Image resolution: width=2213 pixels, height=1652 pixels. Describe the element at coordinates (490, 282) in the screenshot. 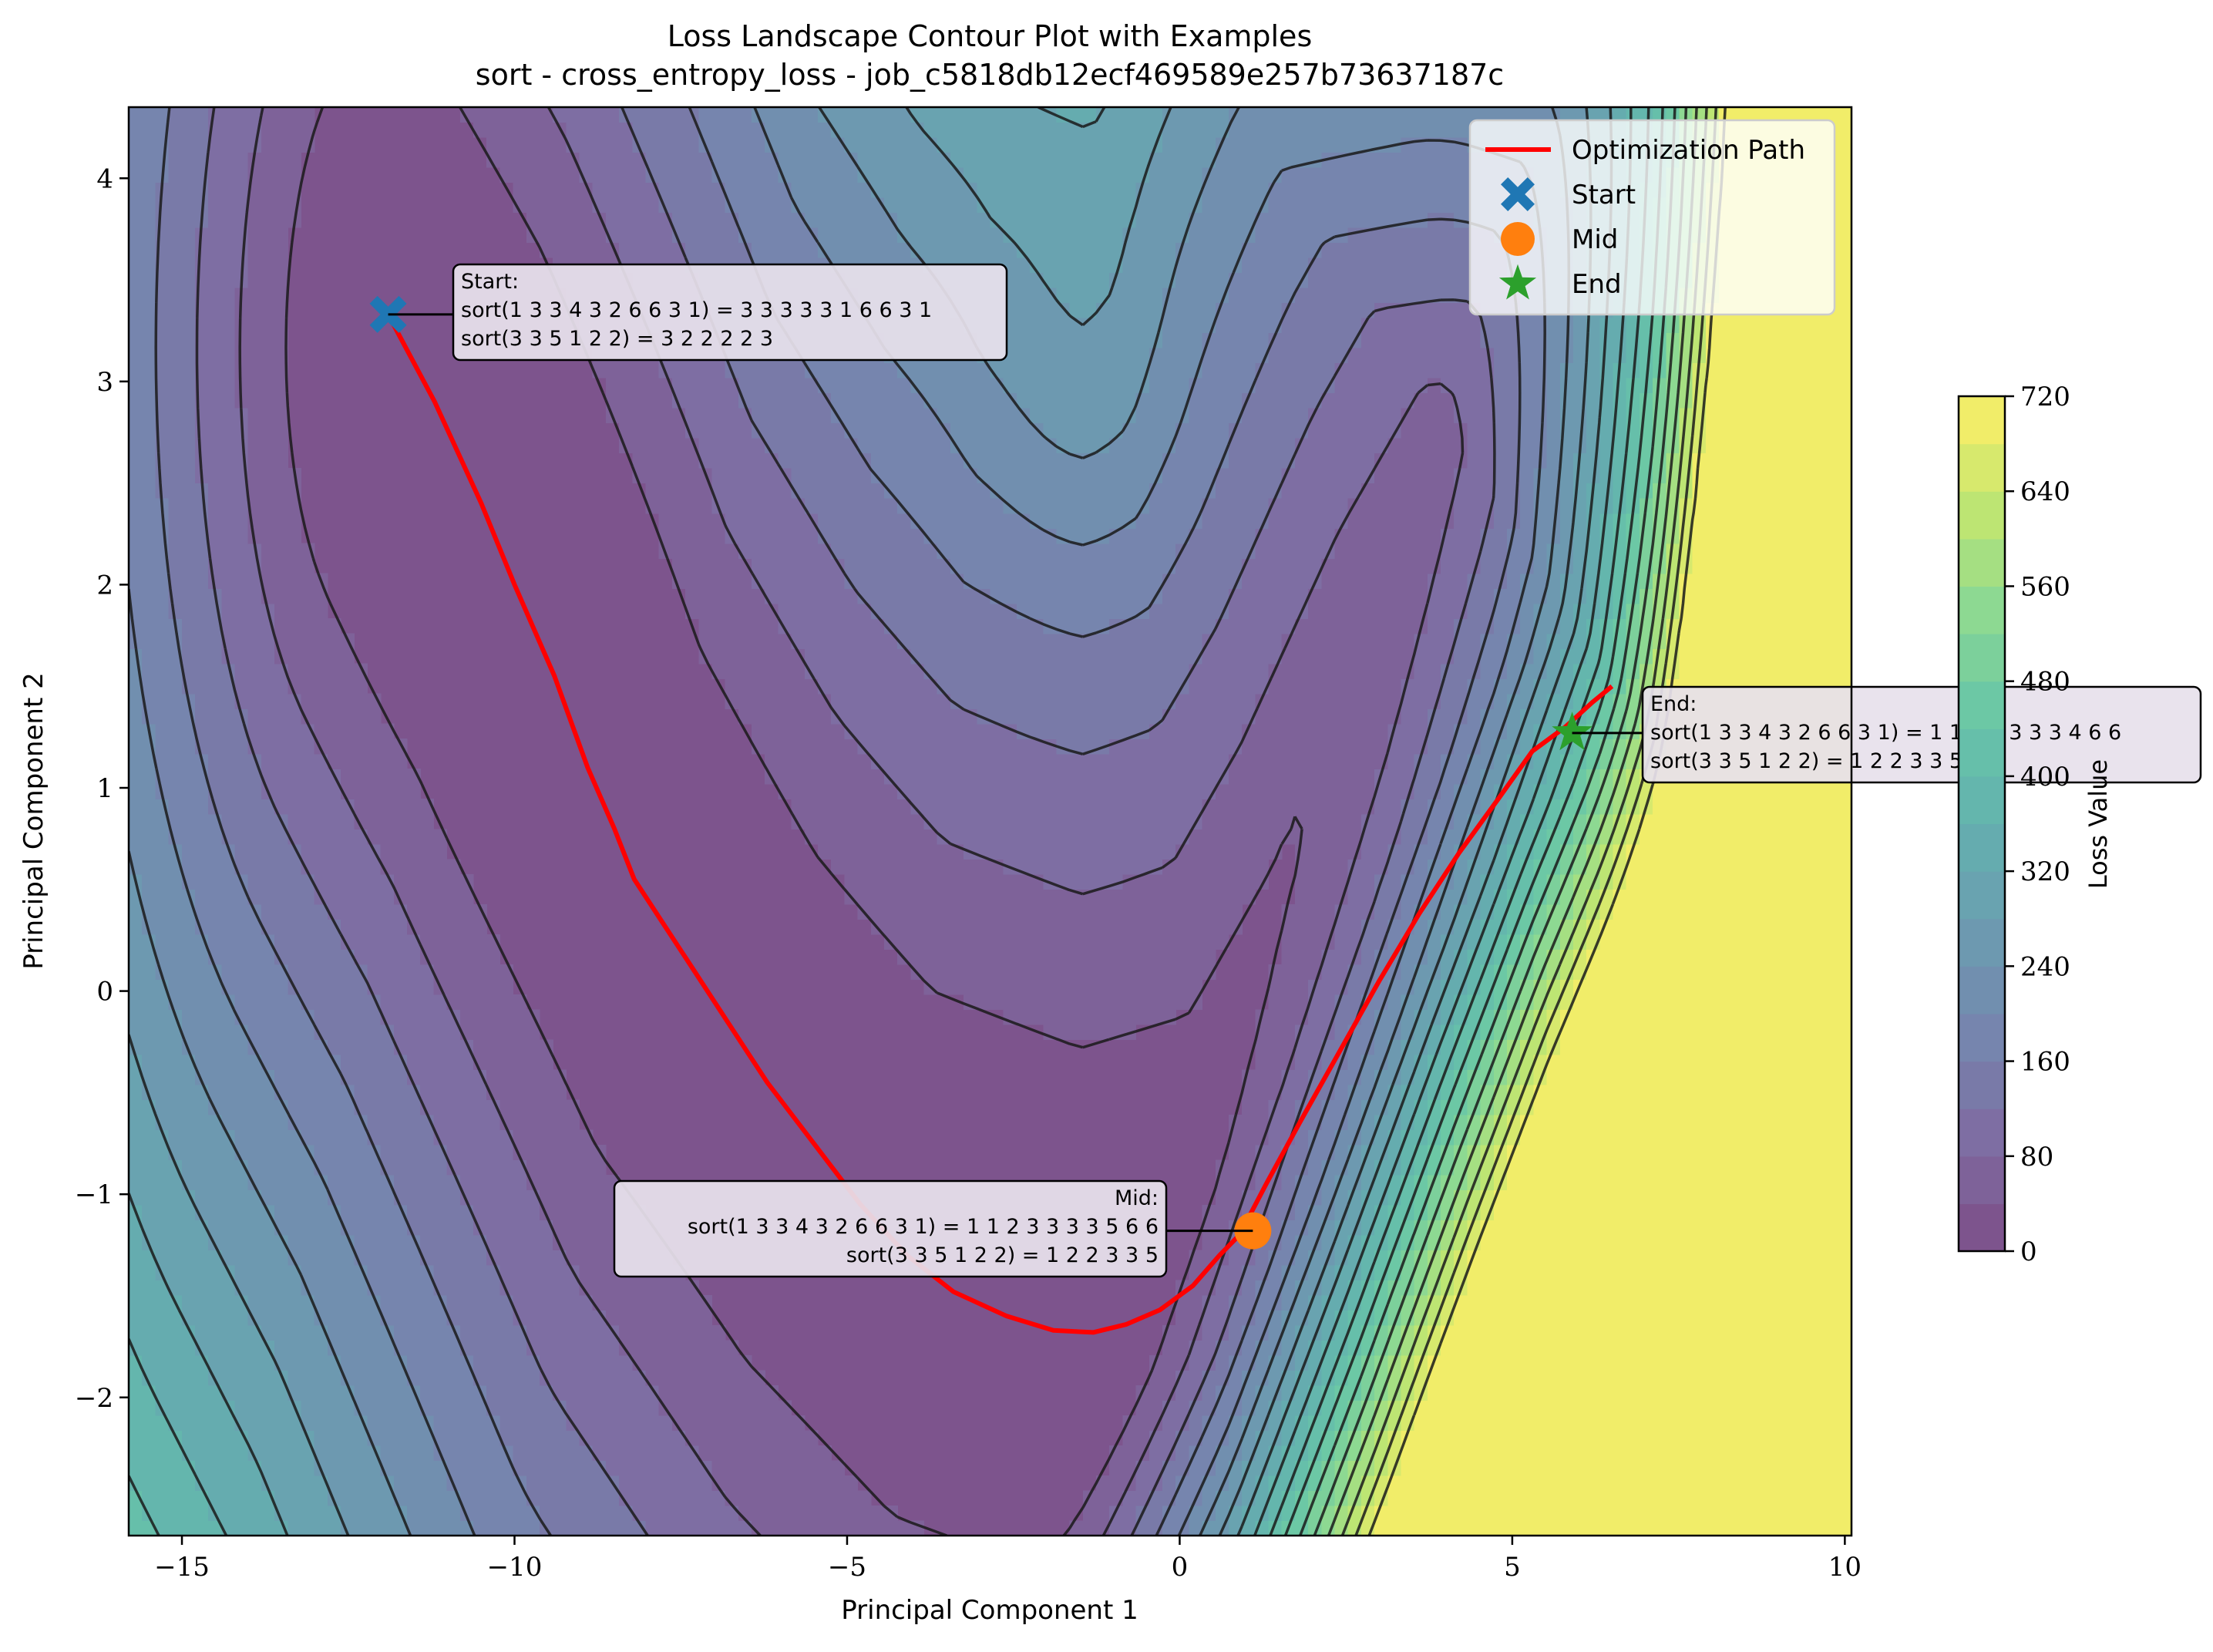

I see `start-annotation-line: Start:` at that location.